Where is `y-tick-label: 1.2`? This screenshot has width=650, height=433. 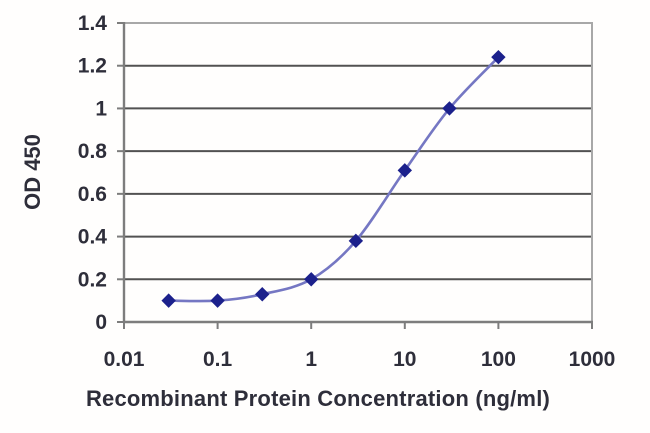
y-tick-label: 1.2 is located at coordinates (92, 66).